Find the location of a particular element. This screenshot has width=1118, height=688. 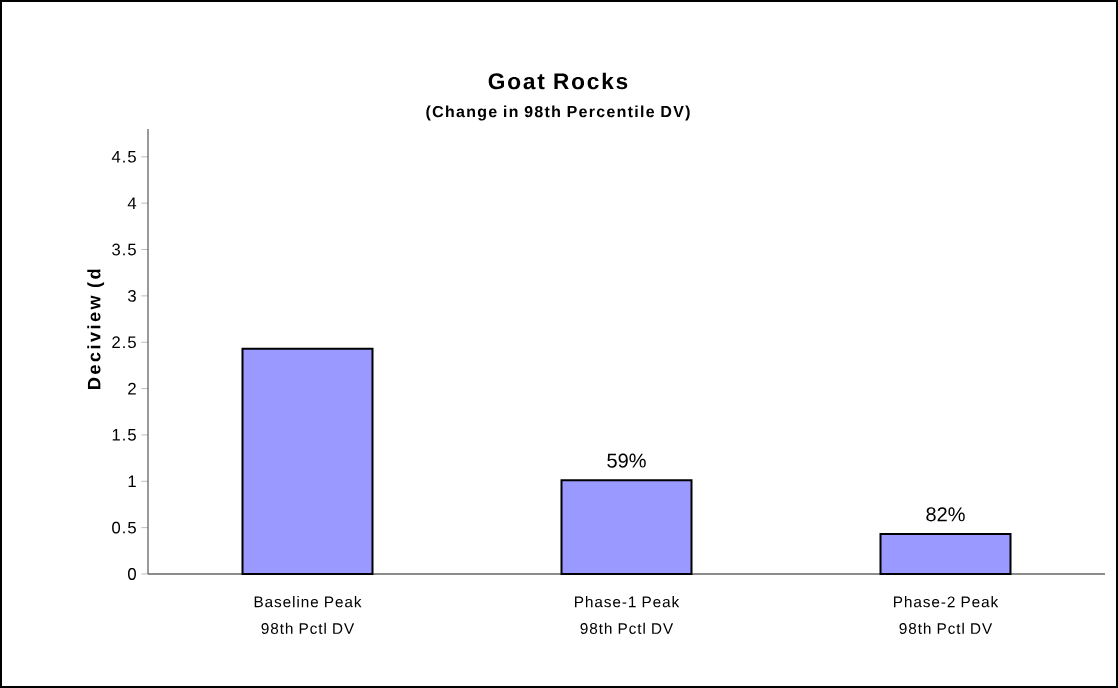

y-tick-label: 4.5 is located at coordinates (123, 156).